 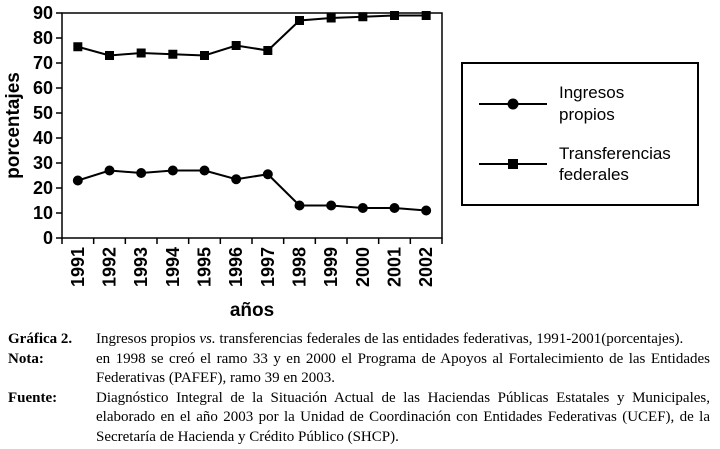 I want to click on x-tick-label: 2002, so click(x=426, y=267).